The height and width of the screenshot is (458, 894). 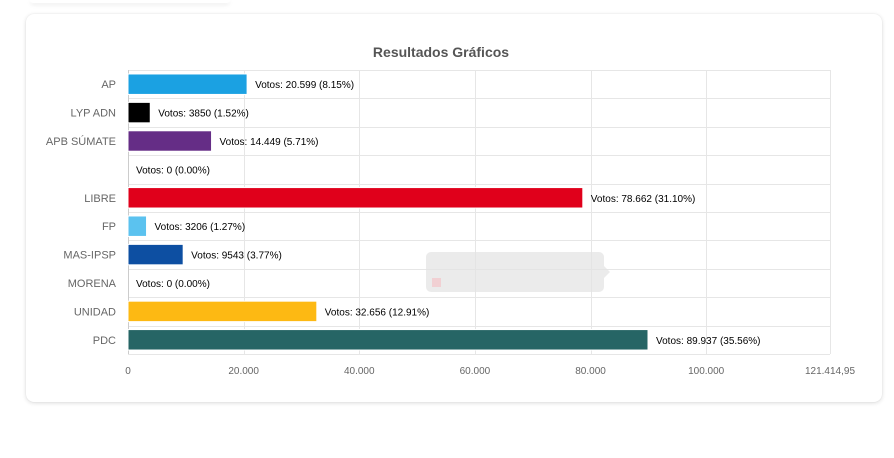 I want to click on data-label: Votos: 14.449 (5.71%), so click(x=269, y=142).